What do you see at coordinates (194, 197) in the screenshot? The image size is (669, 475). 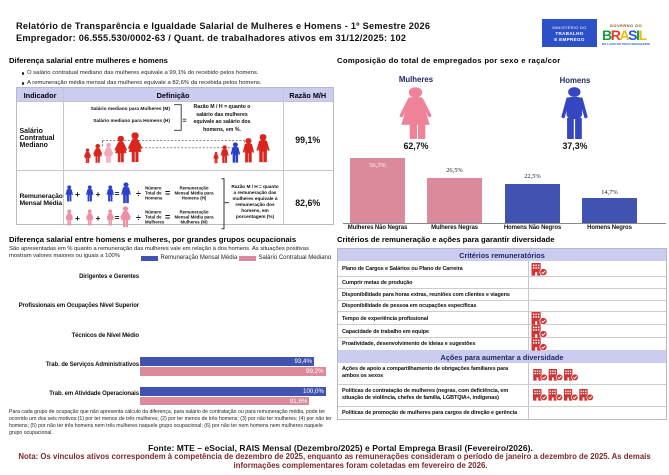 I see `svg-text: Homens (H)` at bounding box center [194, 197].